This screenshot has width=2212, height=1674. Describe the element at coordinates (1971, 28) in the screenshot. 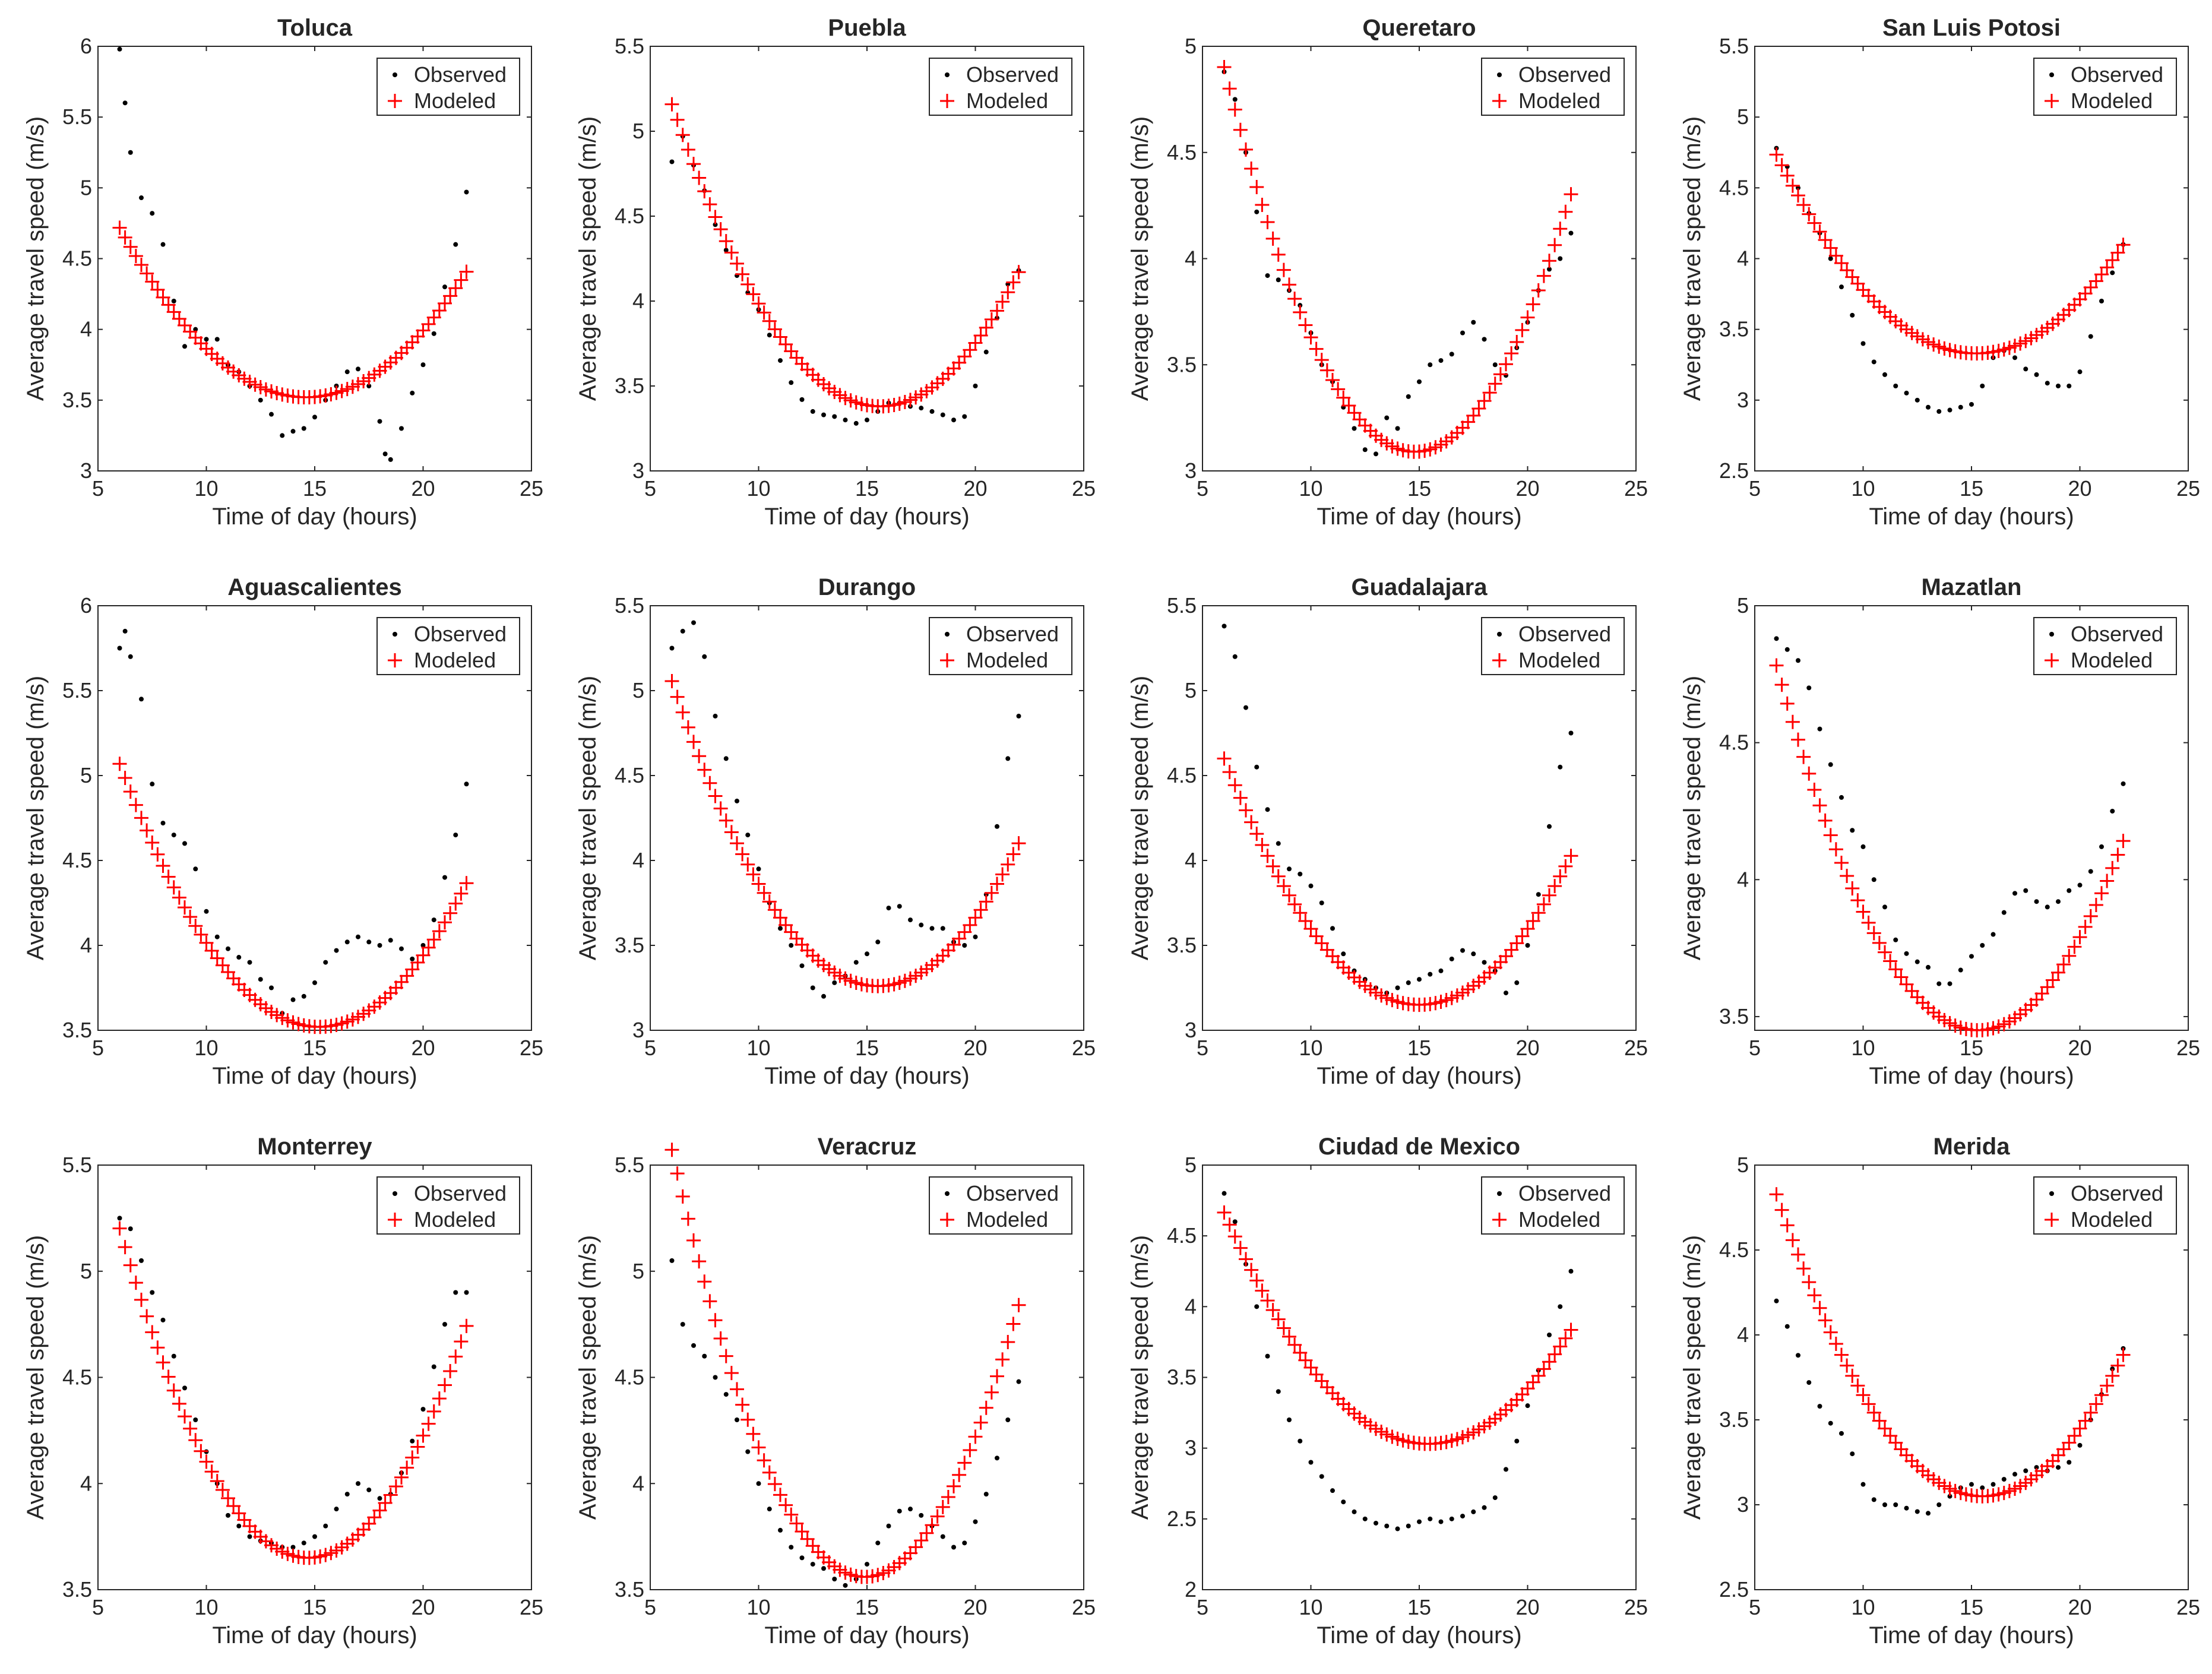

I see `panel-title: San Luis Potosi` at that location.